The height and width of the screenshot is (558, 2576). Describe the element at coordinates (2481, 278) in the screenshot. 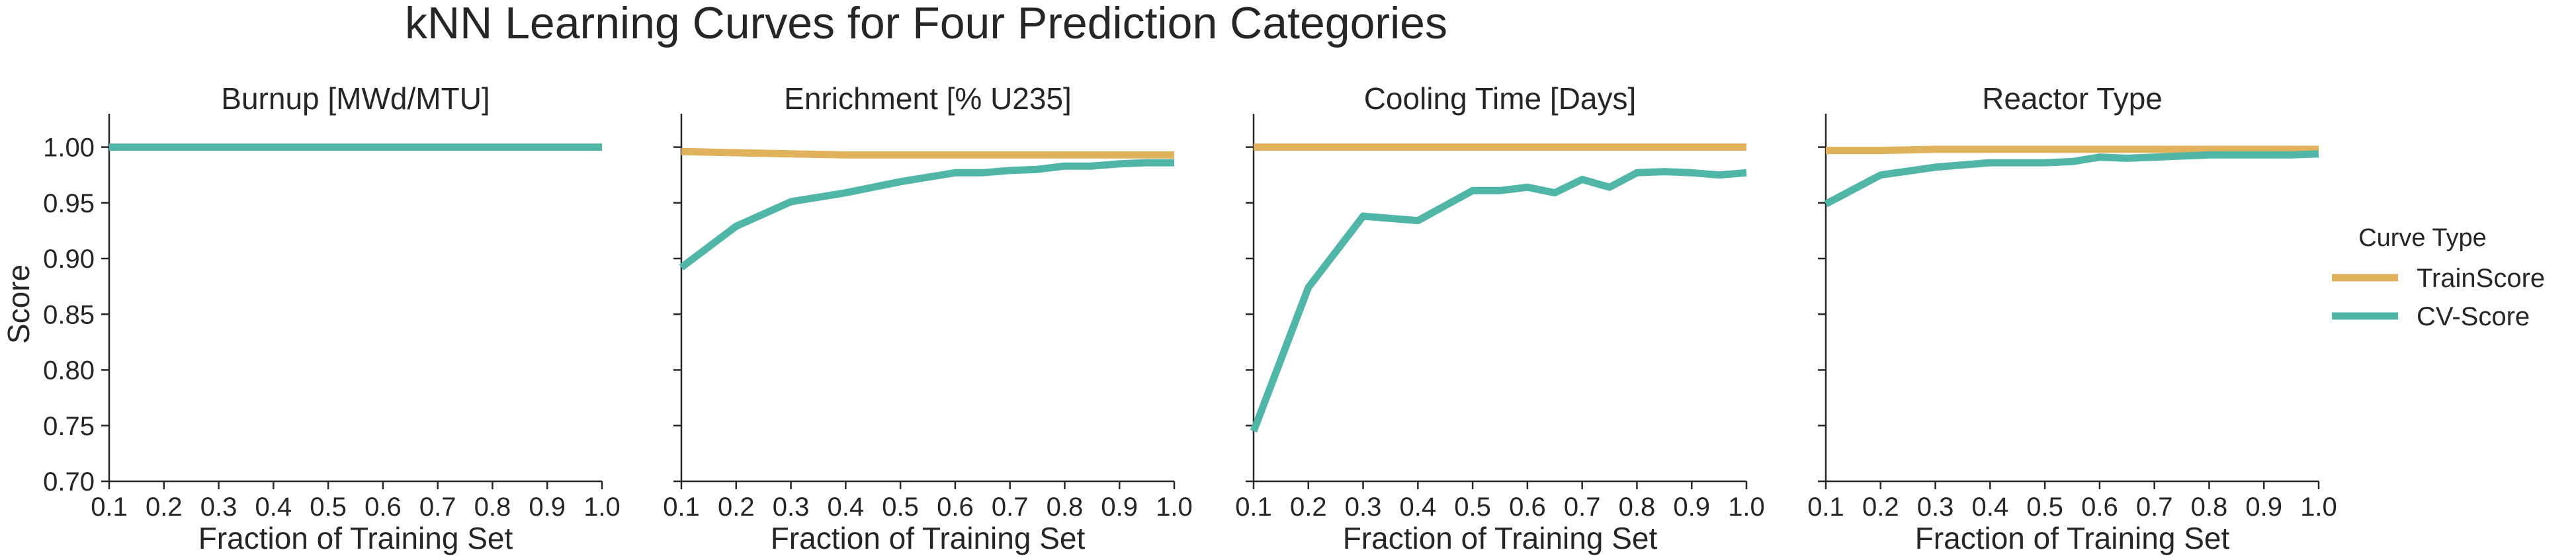

I see `legend-entry-label: TrainScore` at that location.